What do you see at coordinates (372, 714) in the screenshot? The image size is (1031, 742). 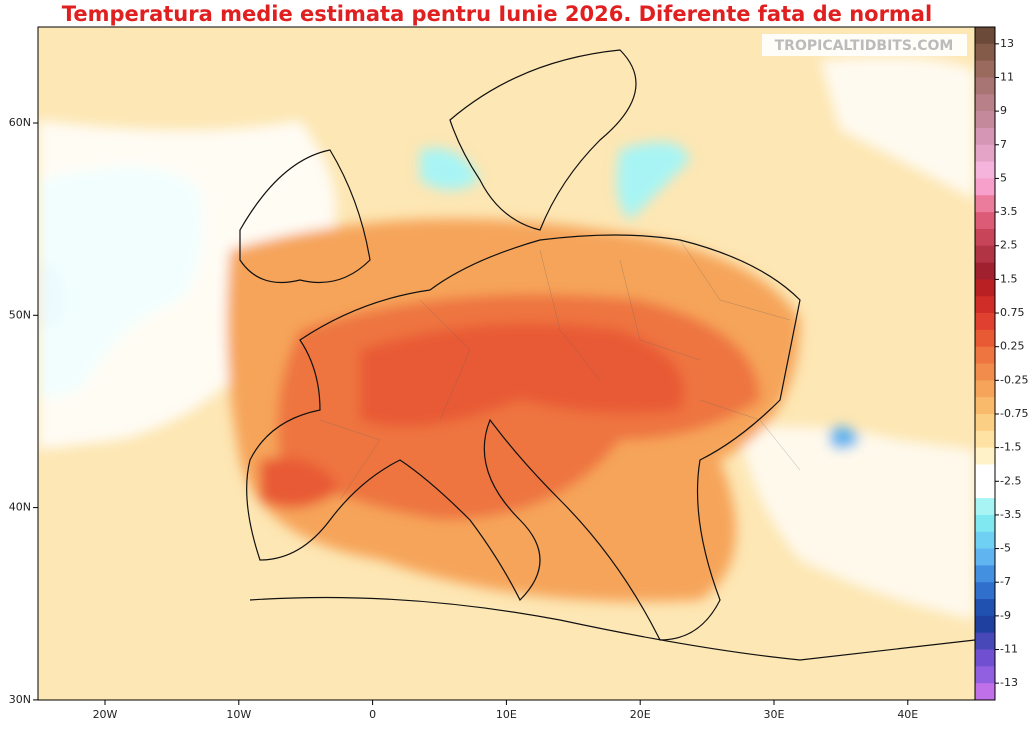 I see `lon-label: 0` at bounding box center [372, 714].